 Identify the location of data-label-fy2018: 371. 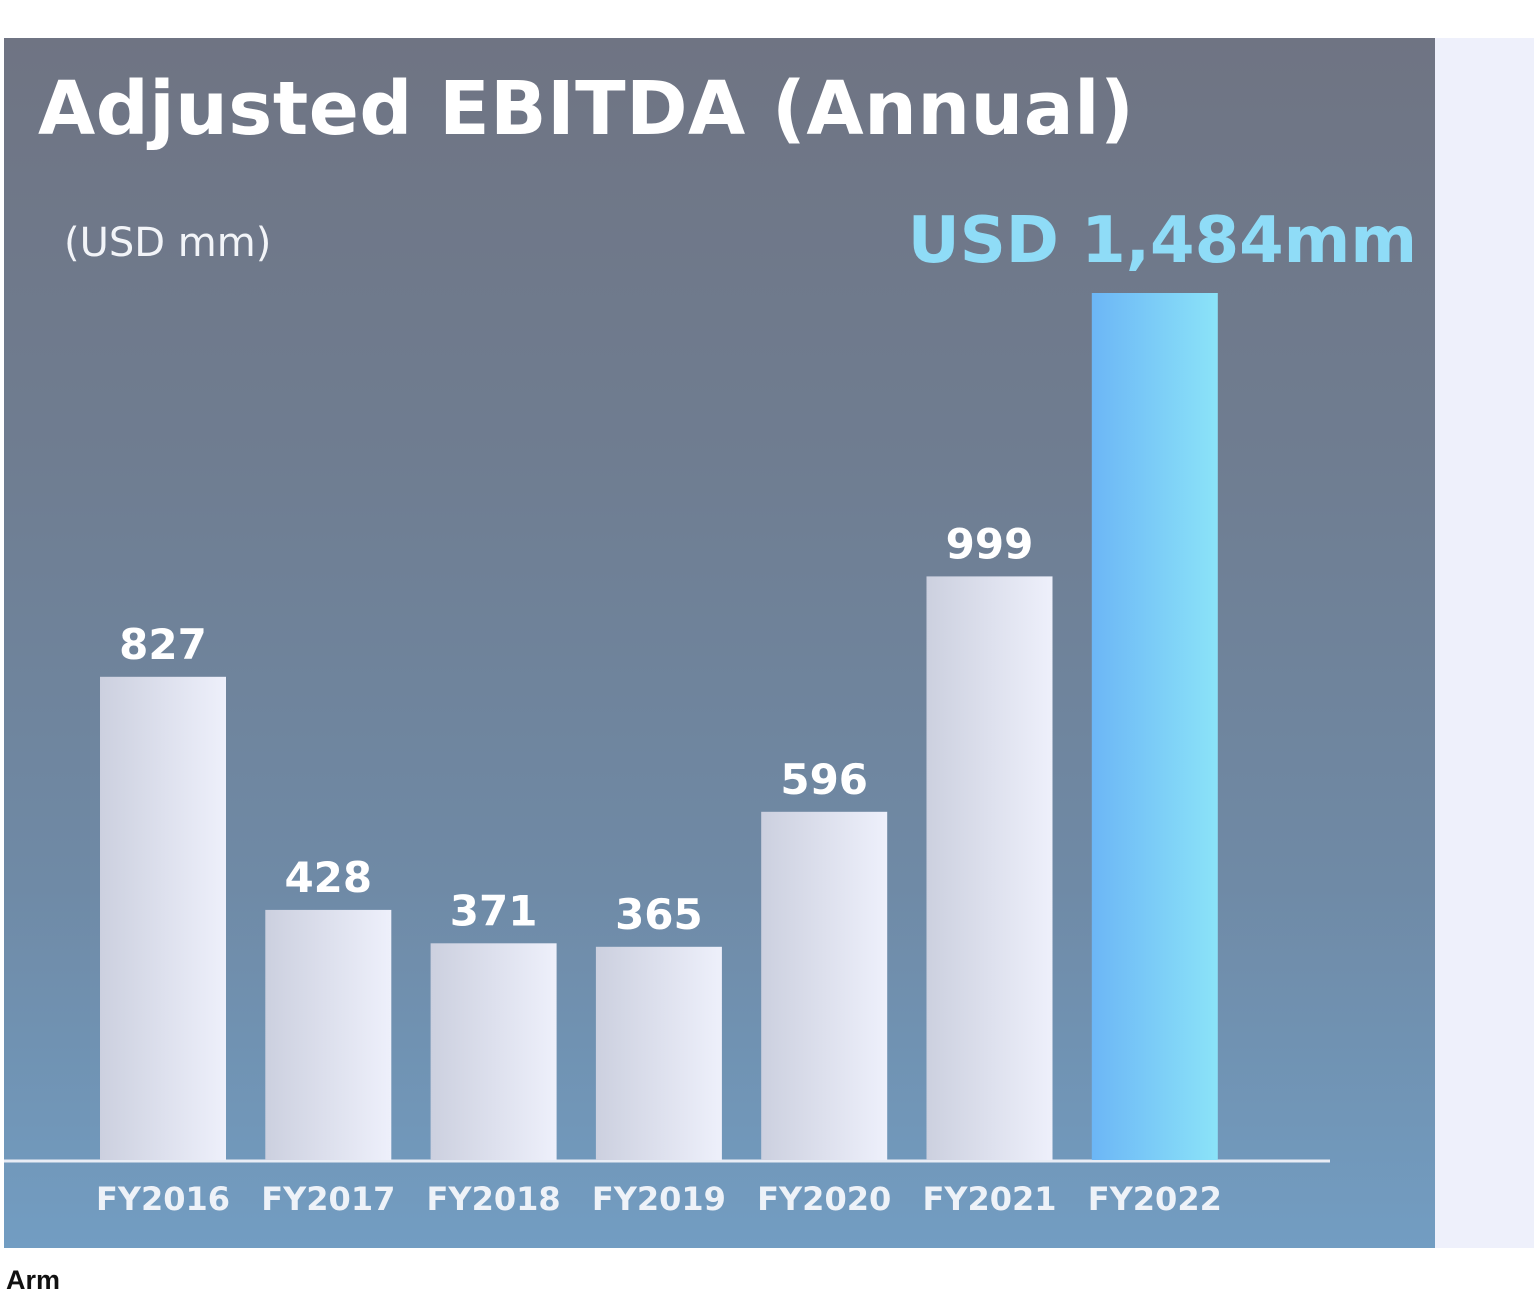
(494, 910).